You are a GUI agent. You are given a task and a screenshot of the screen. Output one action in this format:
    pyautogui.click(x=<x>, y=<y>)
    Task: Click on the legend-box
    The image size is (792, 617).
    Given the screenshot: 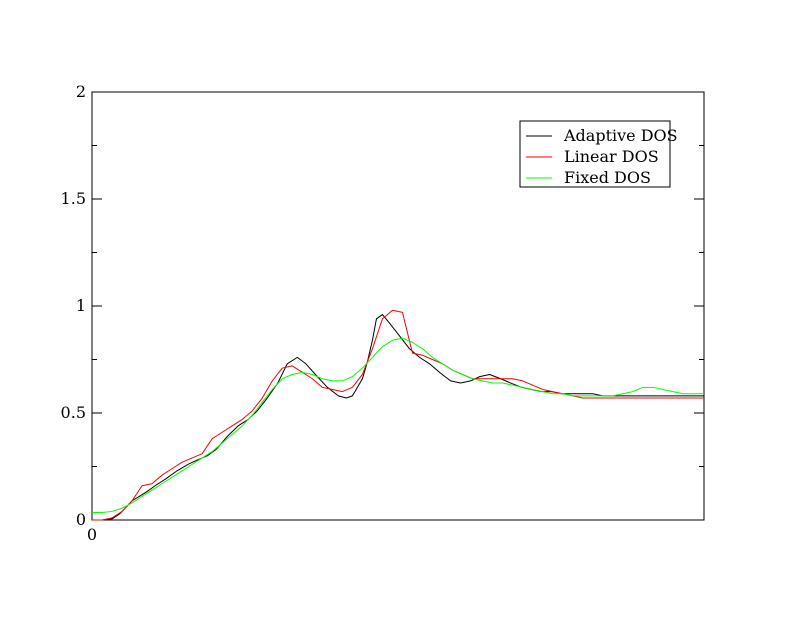 What is the action you would take?
    pyautogui.click(x=595, y=154)
    